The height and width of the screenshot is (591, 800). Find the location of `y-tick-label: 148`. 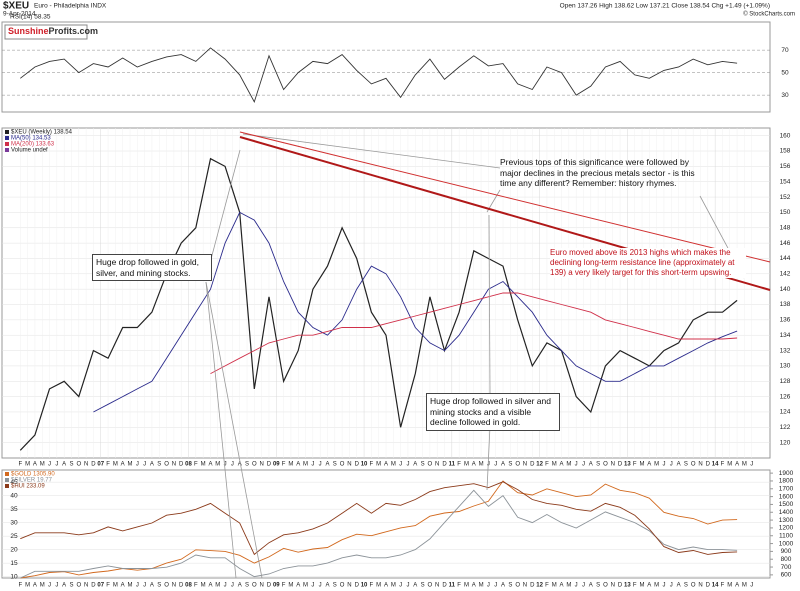

y-tick-label: 148 is located at coordinates (785, 227).